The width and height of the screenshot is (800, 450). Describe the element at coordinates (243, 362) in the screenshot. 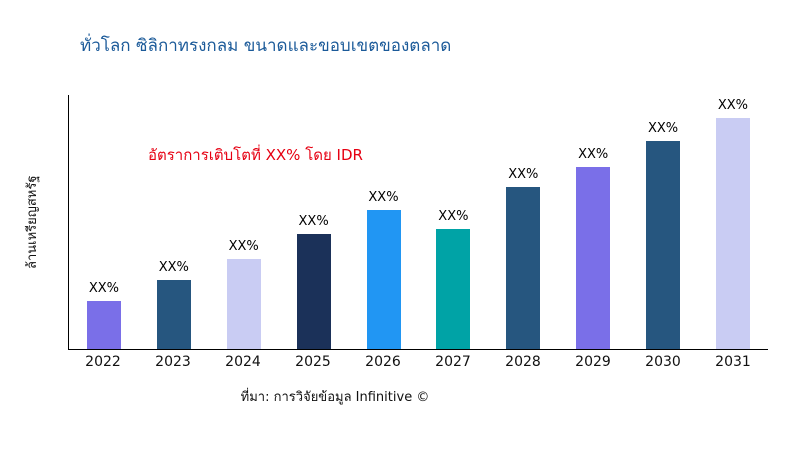

I see `x-tick-label-2024: 2024` at that location.